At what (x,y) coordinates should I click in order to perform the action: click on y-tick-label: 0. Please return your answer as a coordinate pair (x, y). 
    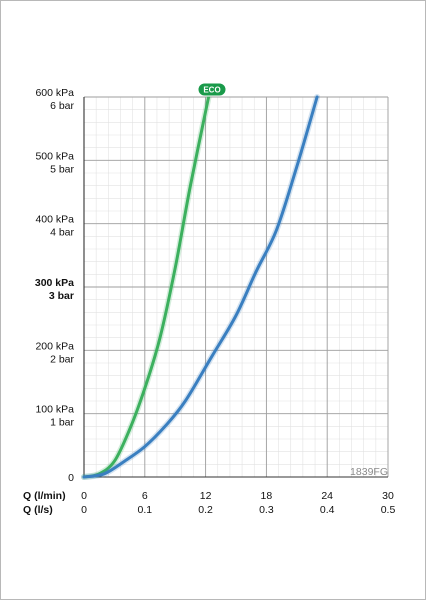
    Looking at the image, I should click on (71, 478).